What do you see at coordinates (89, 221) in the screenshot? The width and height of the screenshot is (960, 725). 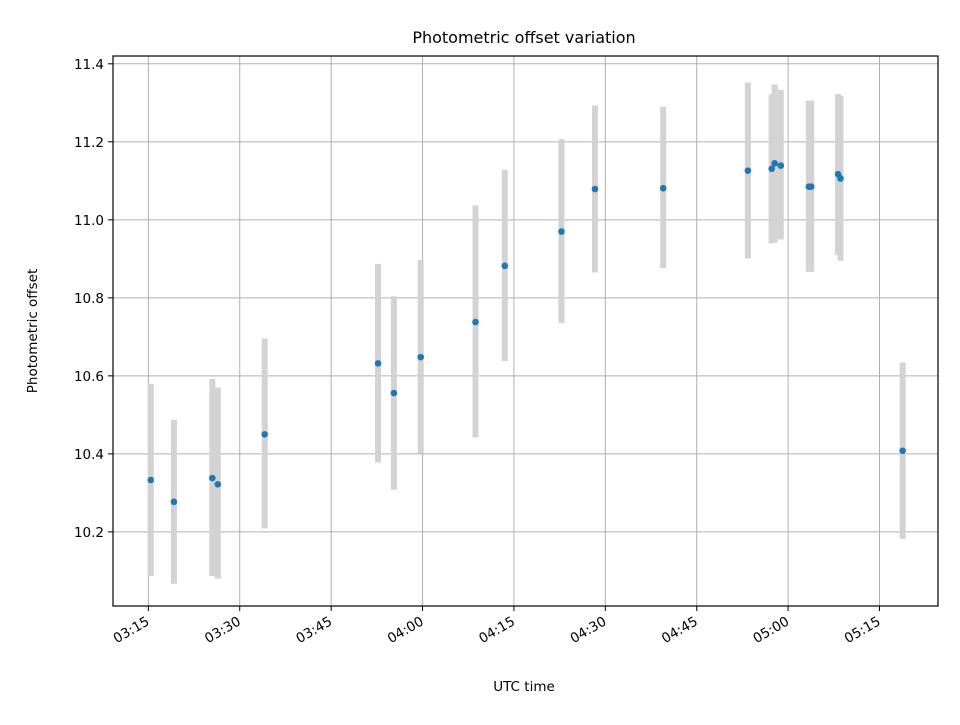 I see `y-tick-label: 11.0` at bounding box center [89, 221].